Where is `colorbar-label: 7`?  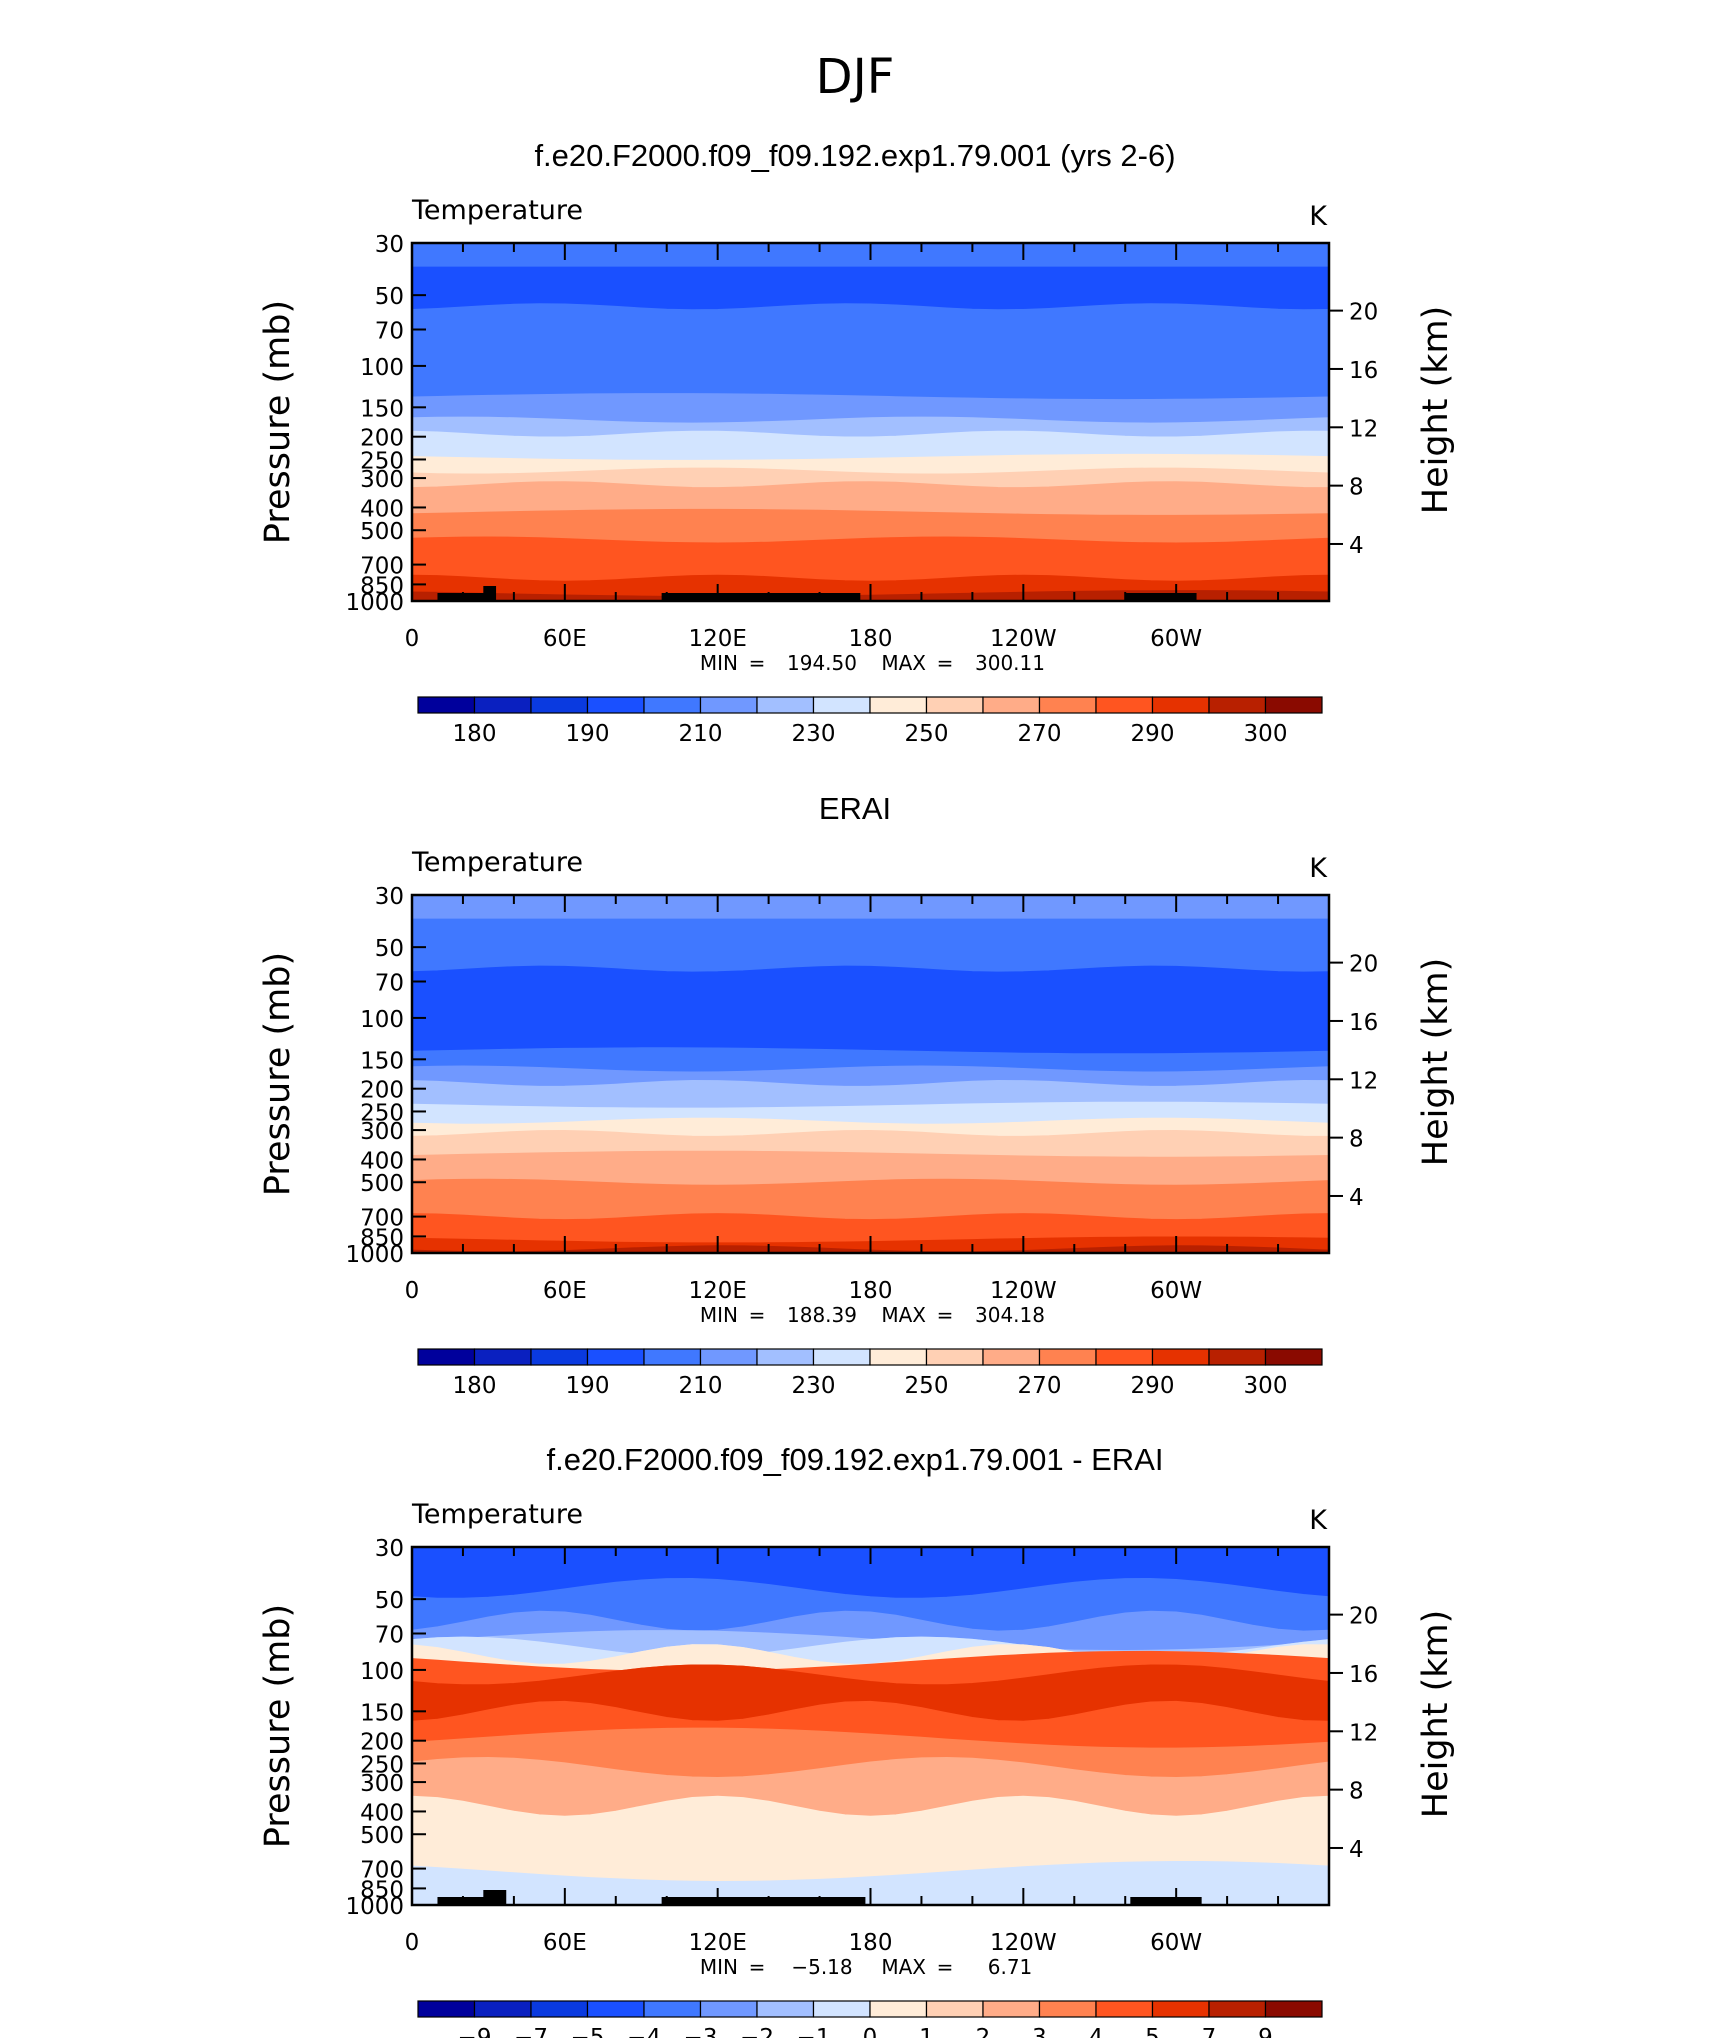 colorbar-label: 7 is located at coordinates (1209, 2031).